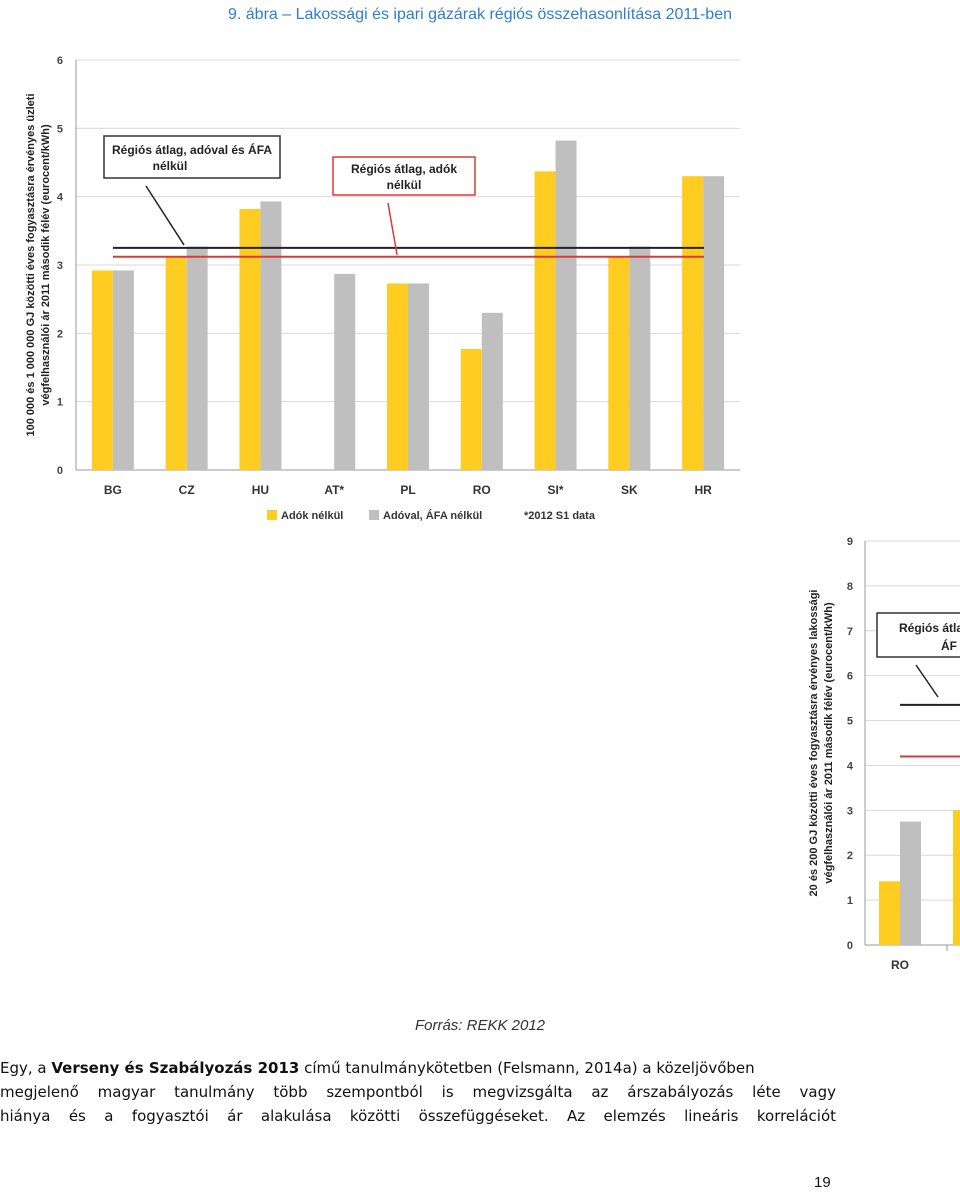  Describe the element at coordinates (397, 376) in the screenshot. I see `bar-PL-no-tax` at that location.